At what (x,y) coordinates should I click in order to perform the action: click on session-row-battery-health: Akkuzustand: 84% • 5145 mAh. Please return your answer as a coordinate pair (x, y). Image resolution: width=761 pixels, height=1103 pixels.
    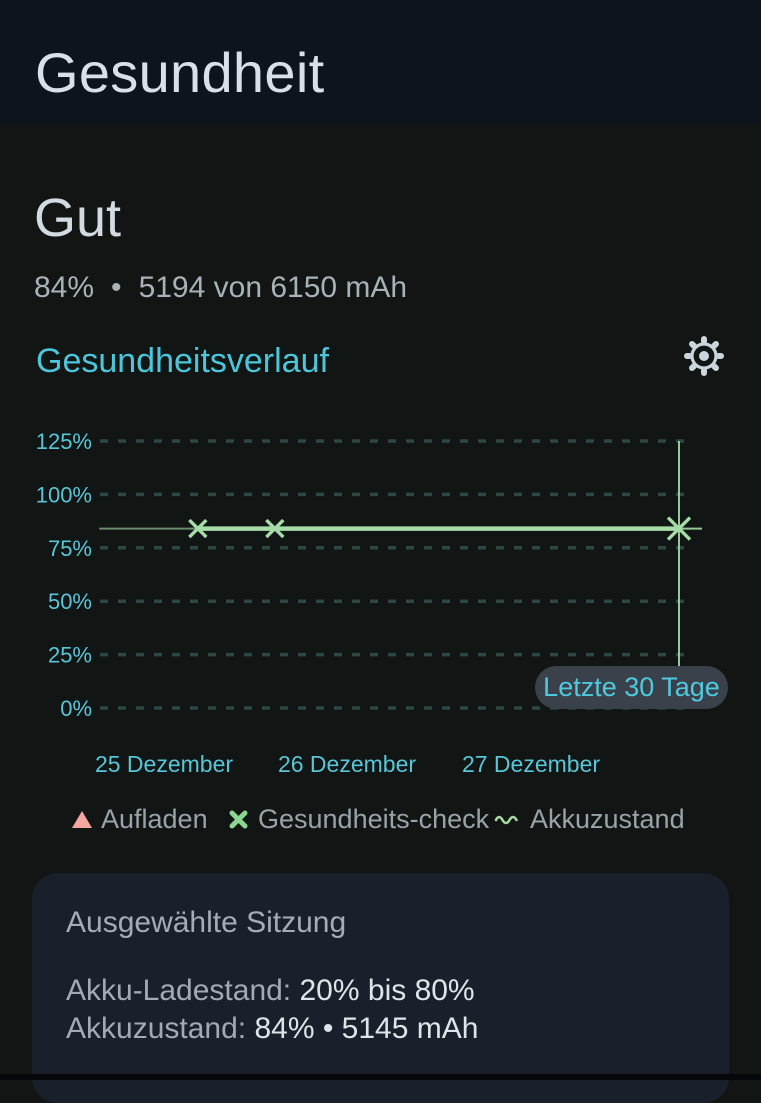
    Looking at the image, I should click on (272, 1029).